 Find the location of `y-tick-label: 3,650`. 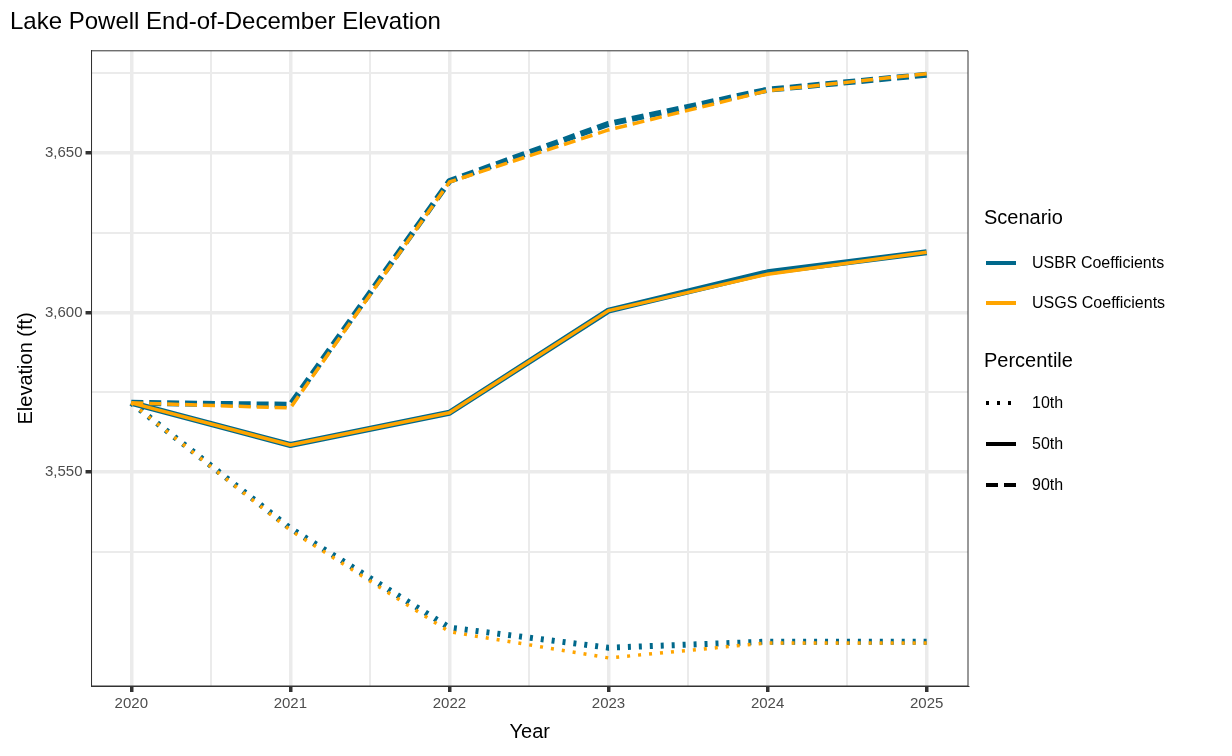

y-tick-label: 3,650 is located at coordinates (63, 152).